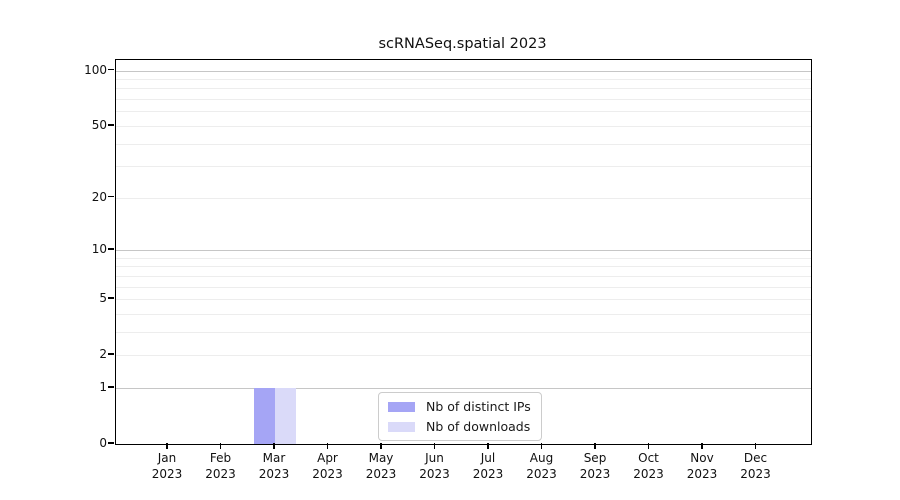 Image resolution: width=900 pixels, height=500 pixels. I want to click on legend-item: Nb of downloads, so click(459, 426).